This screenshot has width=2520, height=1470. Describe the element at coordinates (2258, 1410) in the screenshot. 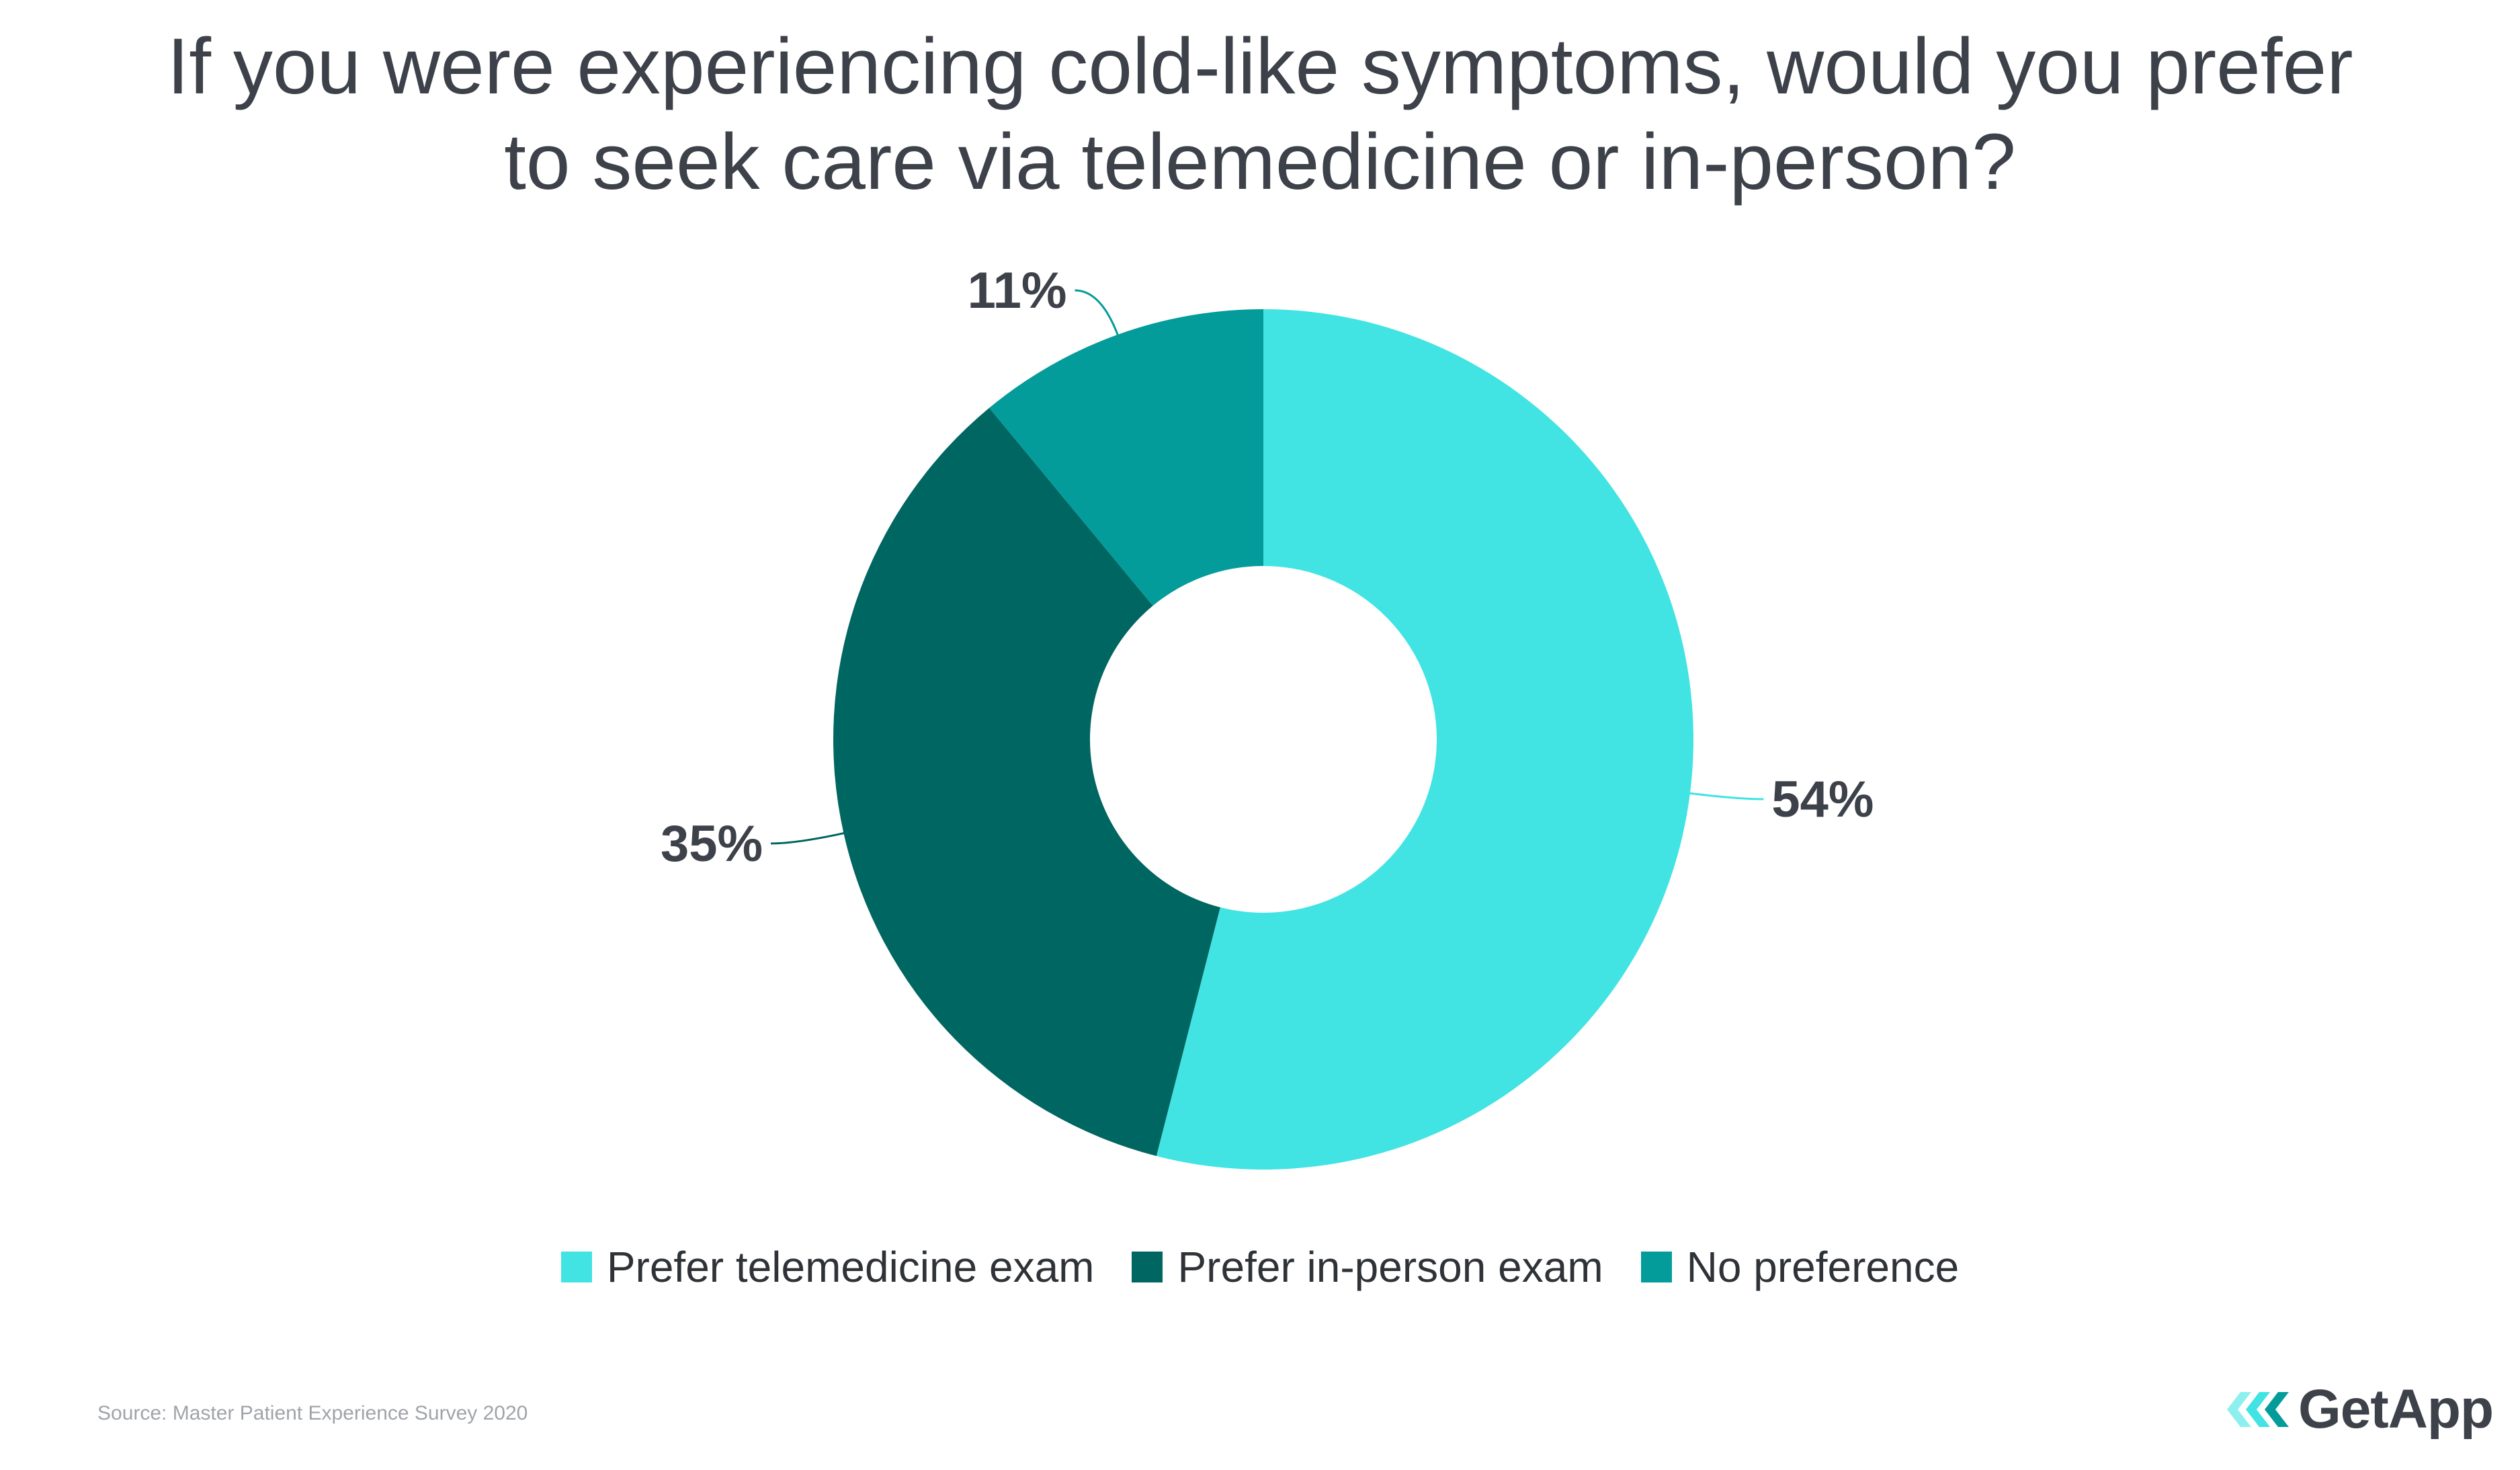

I see `getapp-chevrons-icon` at that location.